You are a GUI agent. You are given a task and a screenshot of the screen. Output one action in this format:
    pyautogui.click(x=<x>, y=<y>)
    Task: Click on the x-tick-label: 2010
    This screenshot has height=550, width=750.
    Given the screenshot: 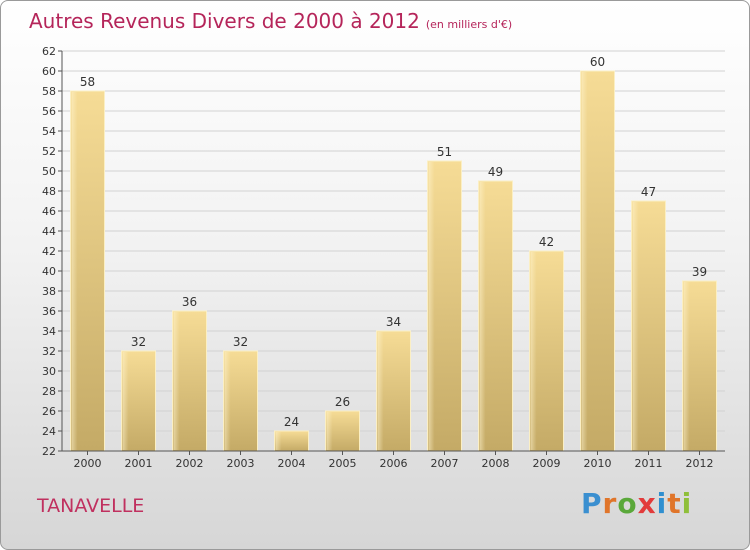 What is the action you would take?
    pyautogui.click(x=598, y=463)
    